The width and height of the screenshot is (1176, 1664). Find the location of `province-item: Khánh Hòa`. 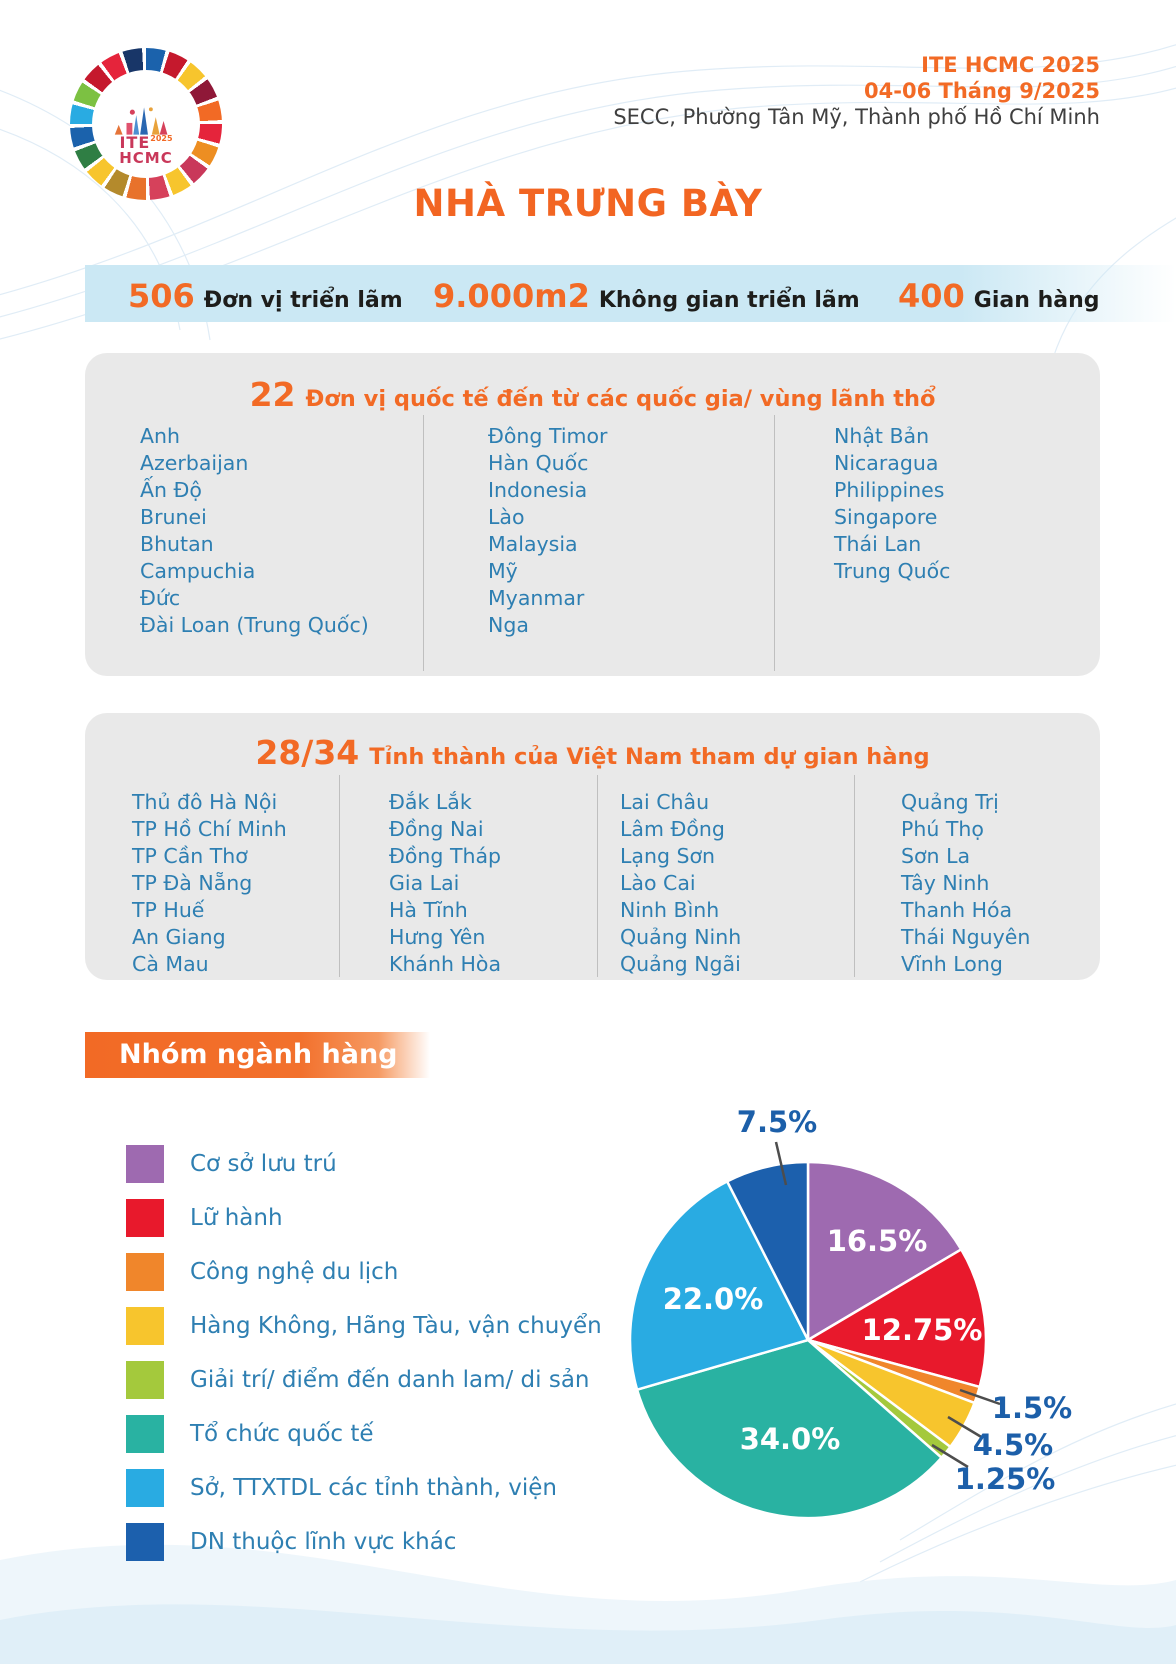

province-item: Khánh Hòa is located at coordinates (445, 964).